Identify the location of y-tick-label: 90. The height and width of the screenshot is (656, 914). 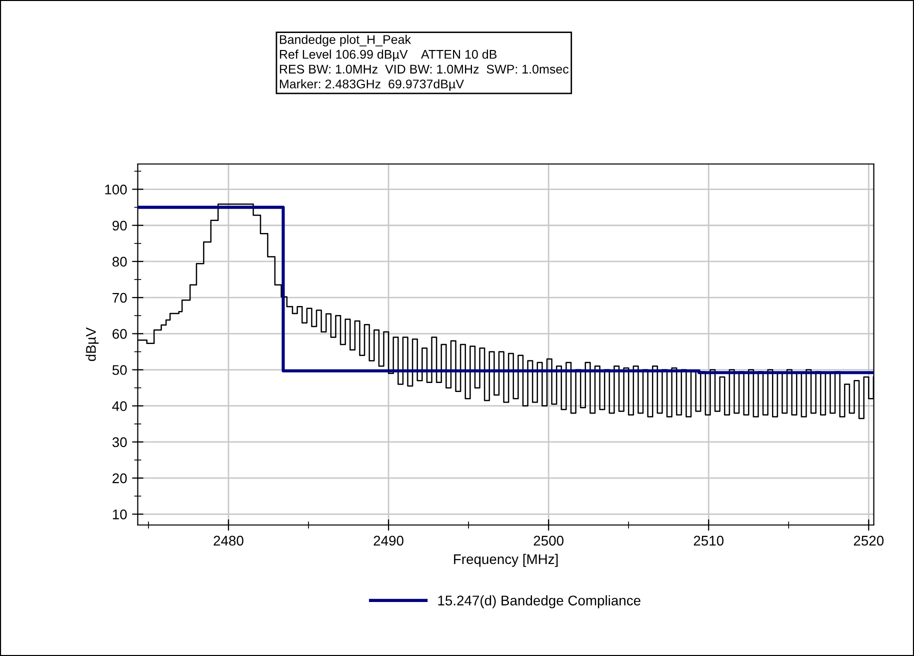
(119, 225).